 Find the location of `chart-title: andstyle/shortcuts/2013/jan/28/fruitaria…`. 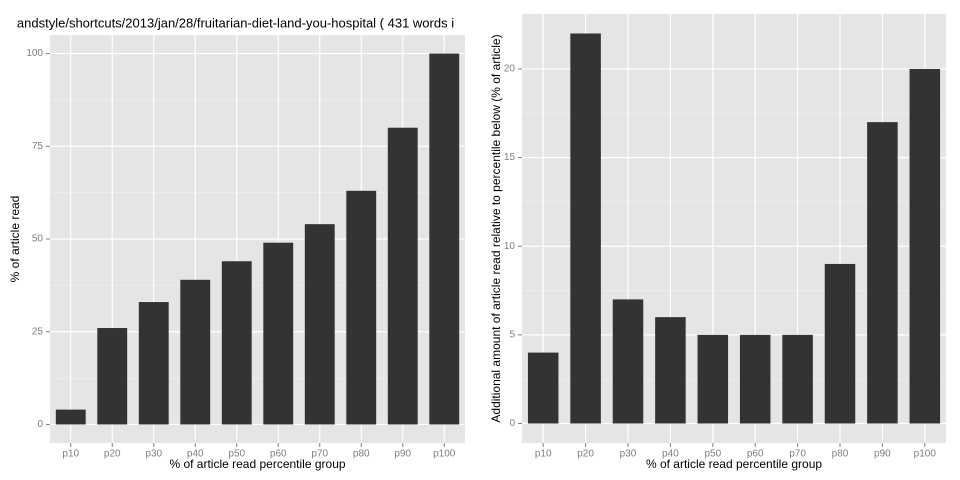

chart-title: andstyle/shortcuts/2013/jan/28/fruitaria… is located at coordinates (235, 22).